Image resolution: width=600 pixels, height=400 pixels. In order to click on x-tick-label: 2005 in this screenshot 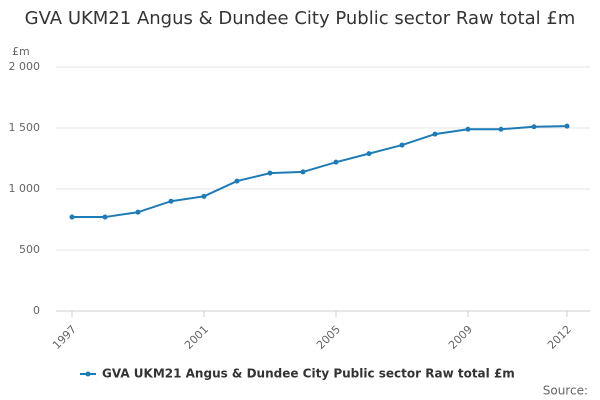, I will do `click(328, 337)`.